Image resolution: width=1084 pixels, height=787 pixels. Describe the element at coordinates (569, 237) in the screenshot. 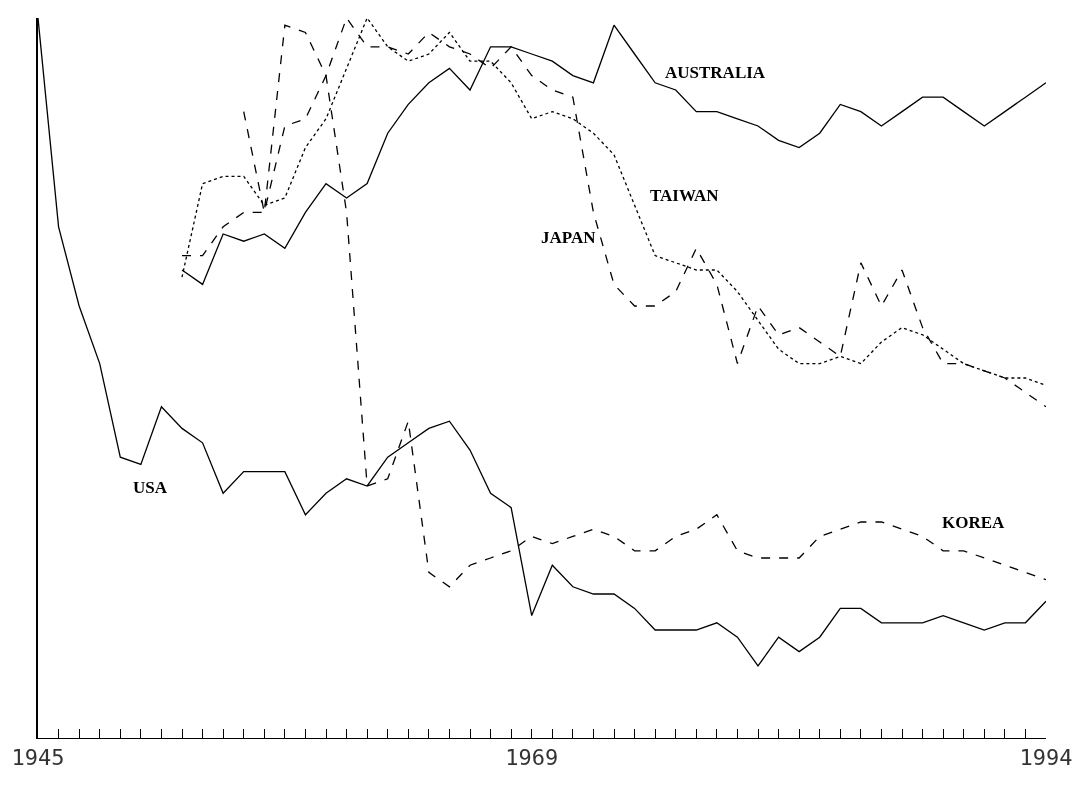

I see `series-label: JAPAN` at that location.